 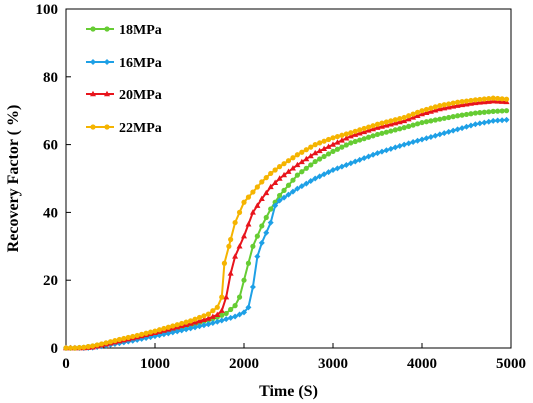 I want to click on y-tick-label: 0, so click(x=55, y=349).